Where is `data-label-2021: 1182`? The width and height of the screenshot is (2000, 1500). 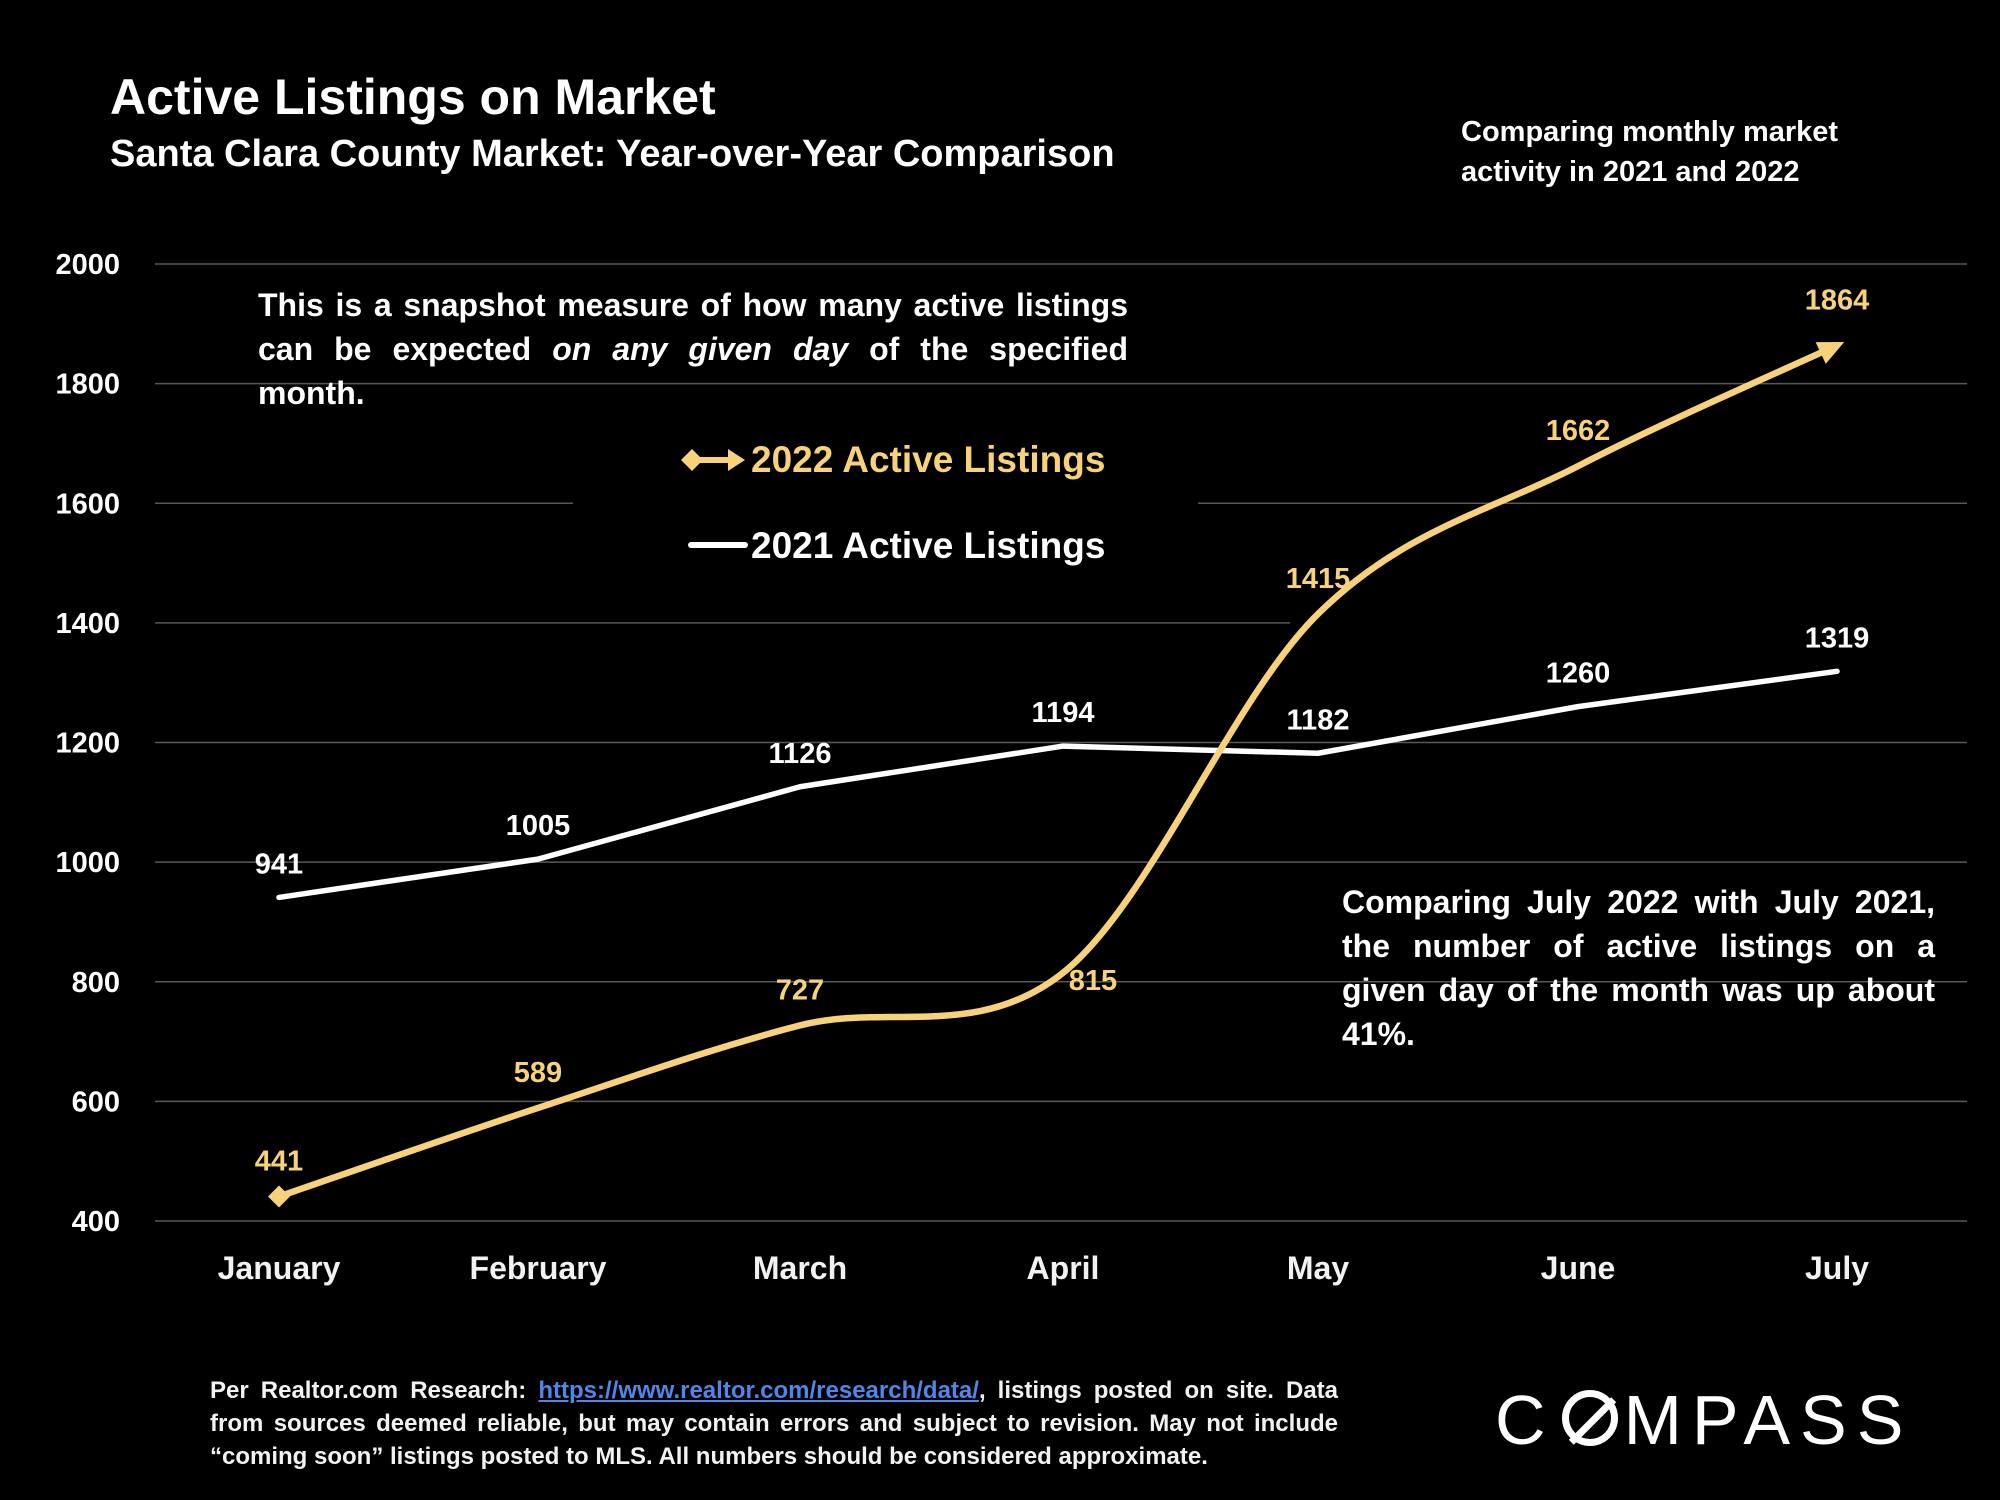
data-label-2021: 1182 is located at coordinates (1318, 720).